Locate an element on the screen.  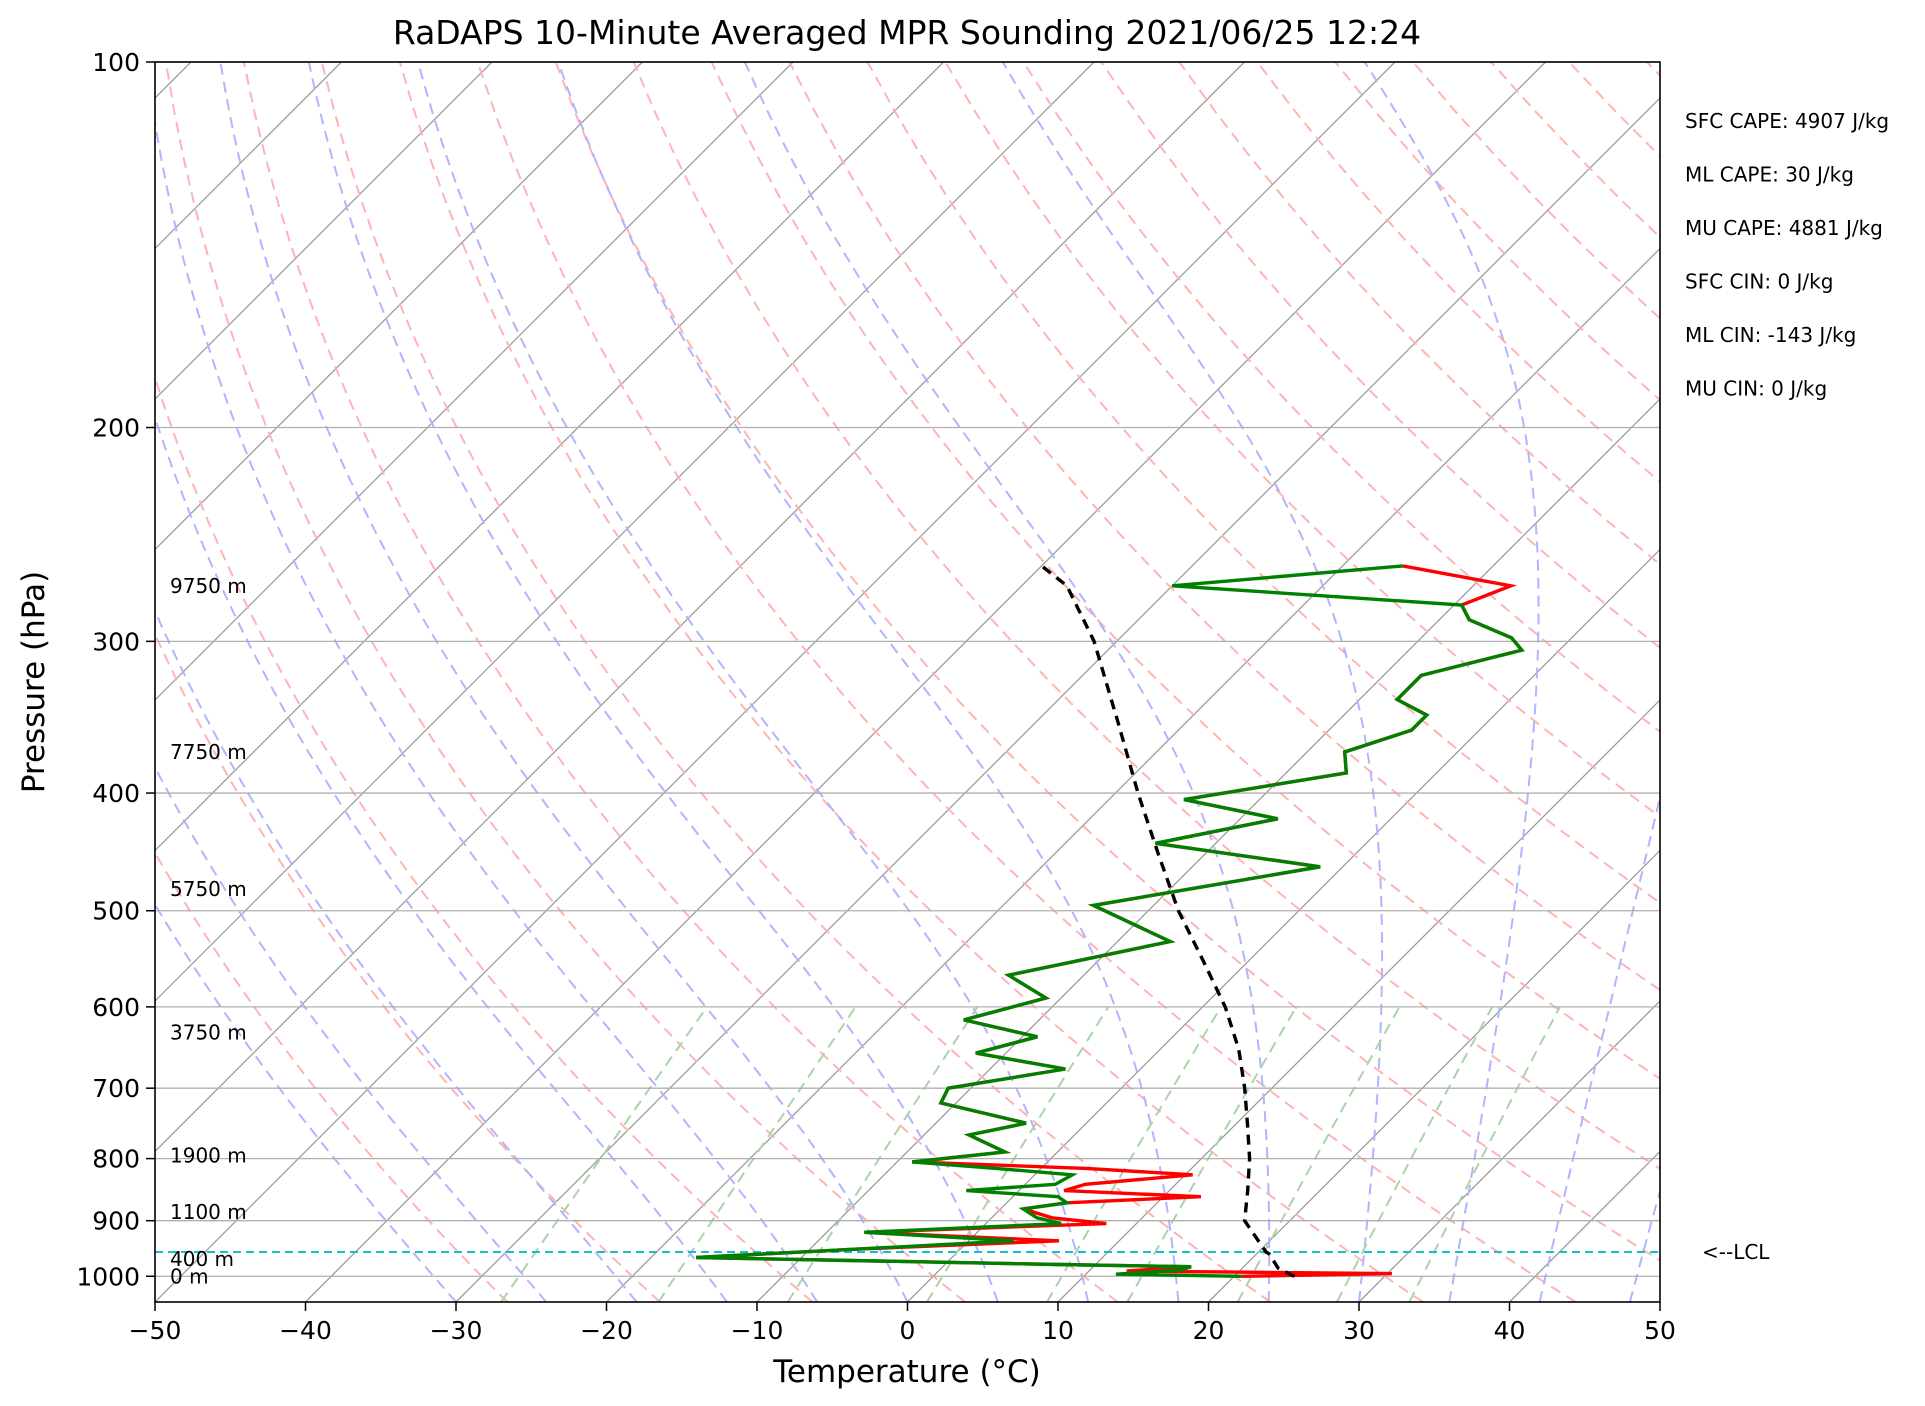
y-tick-label: 300 is located at coordinates (116, 641).